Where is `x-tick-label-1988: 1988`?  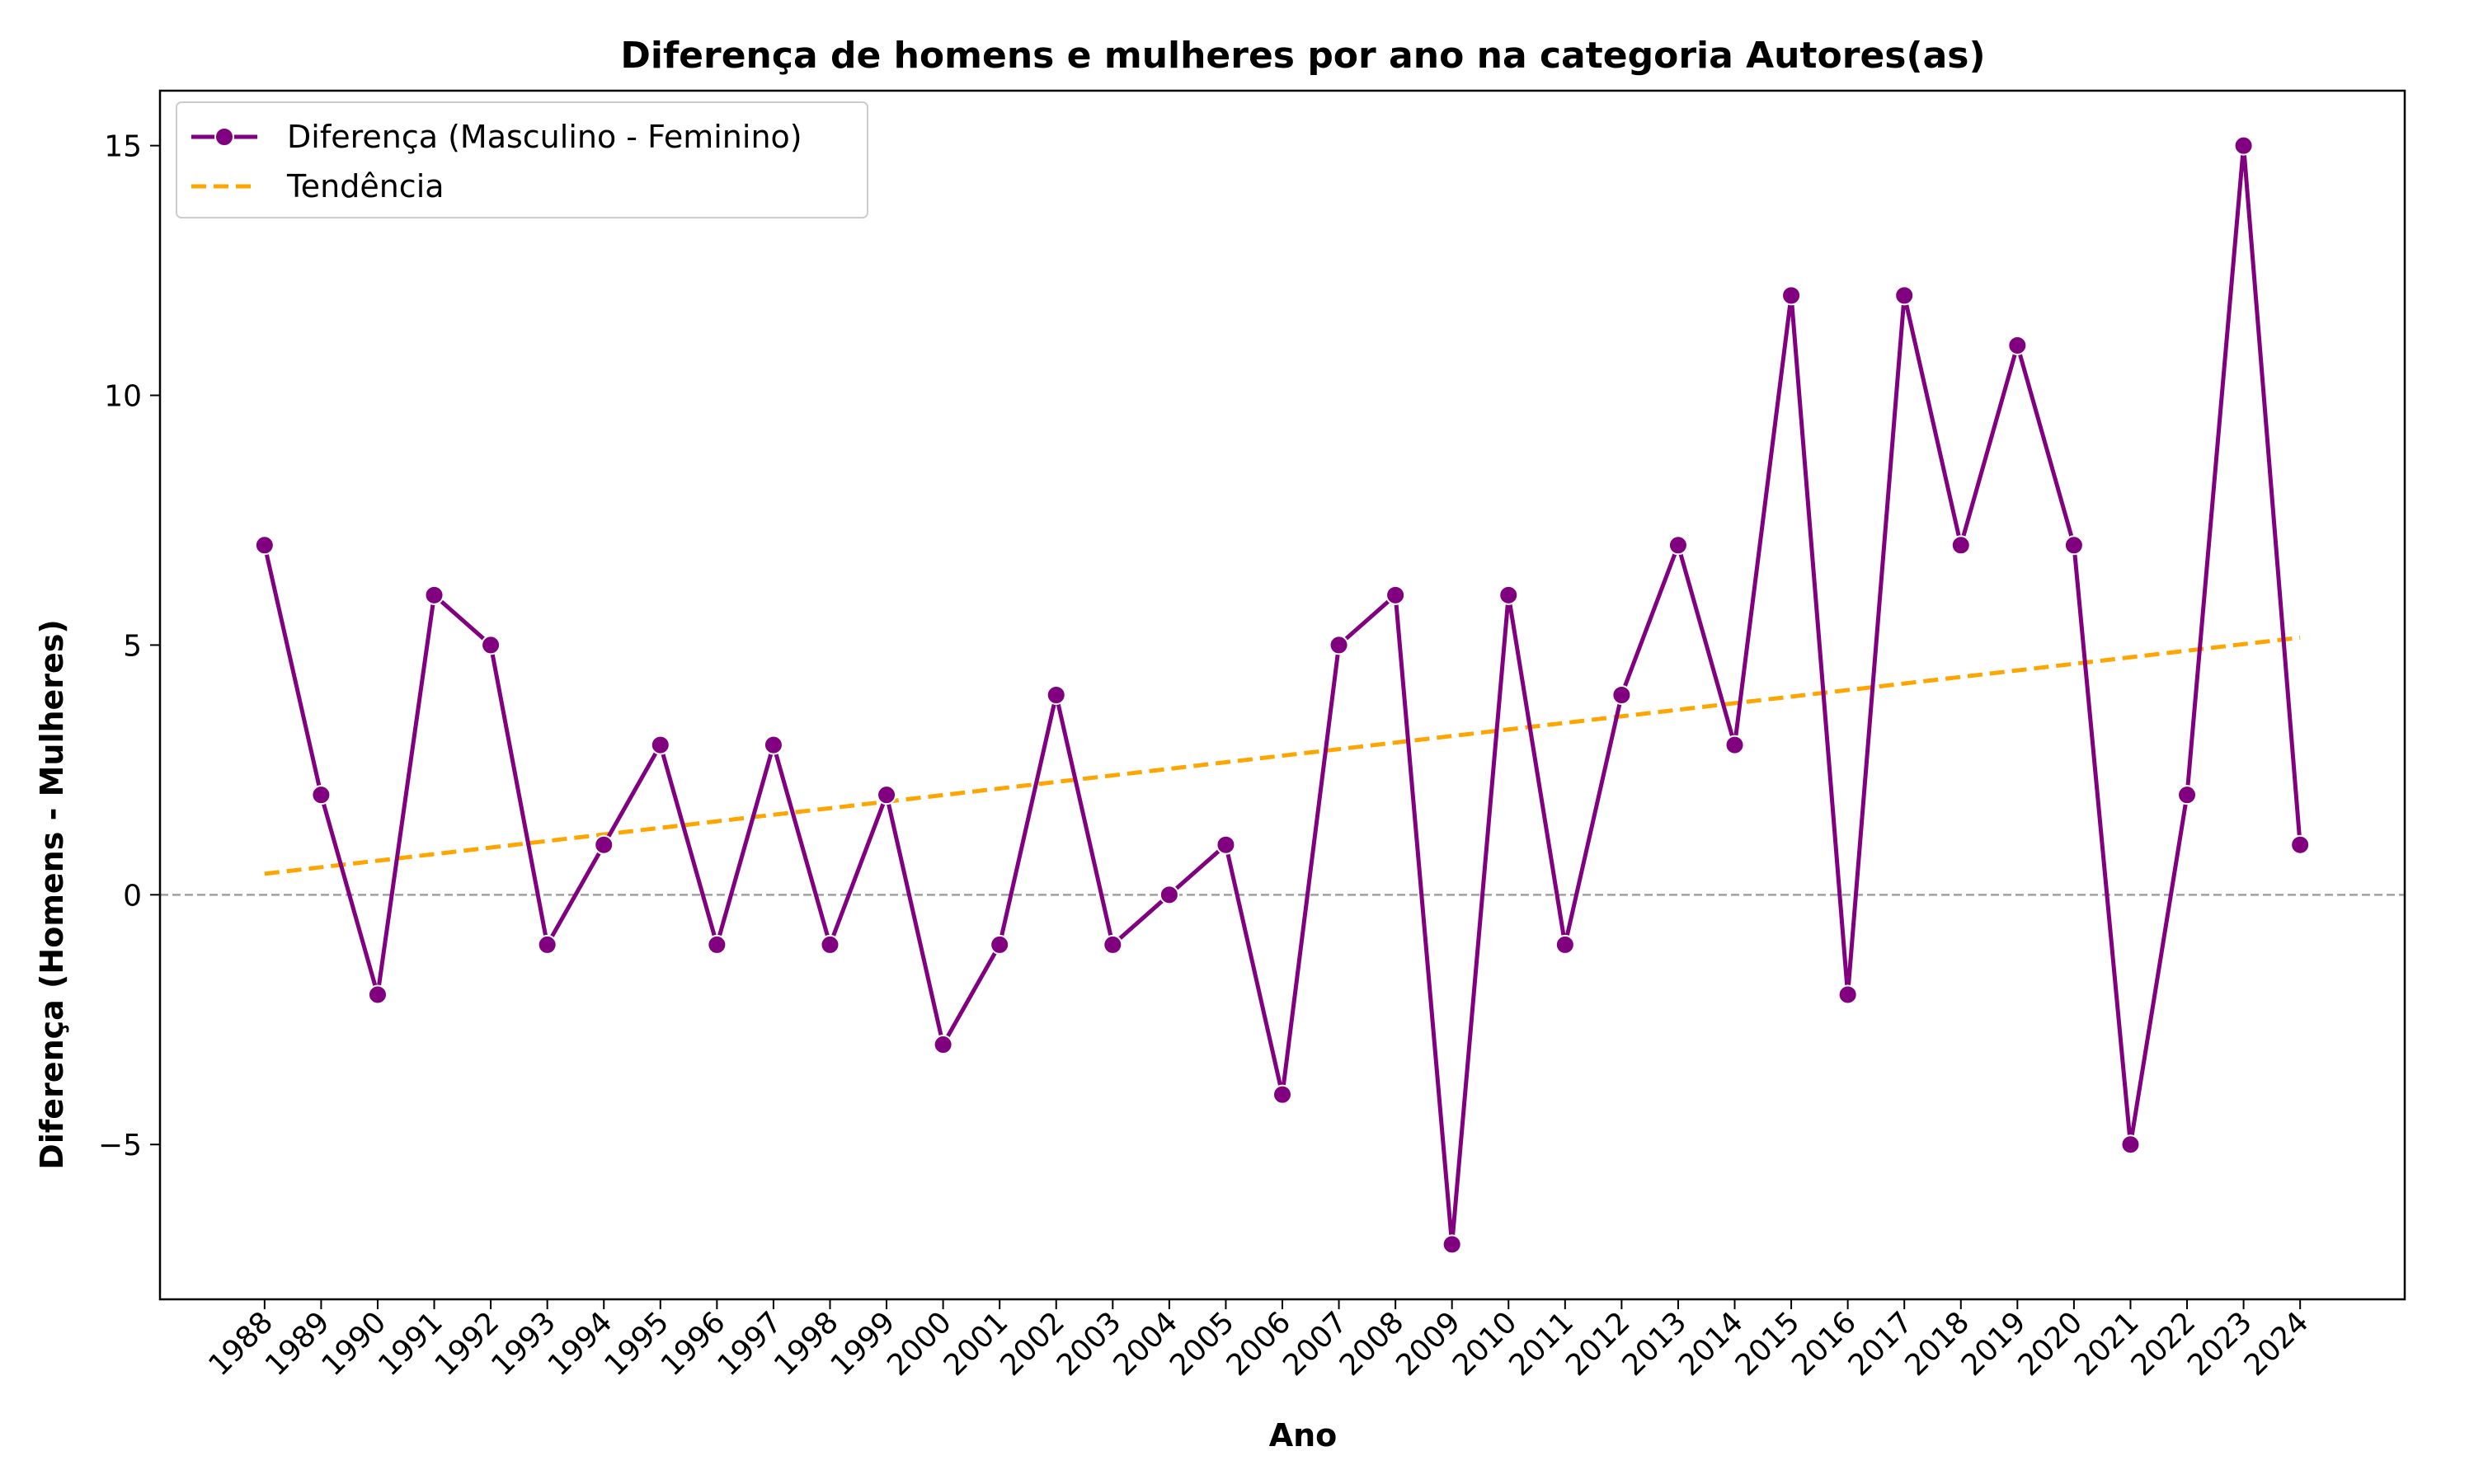
x-tick-label-1988: 1988 is located at coordinates (241, 1344).